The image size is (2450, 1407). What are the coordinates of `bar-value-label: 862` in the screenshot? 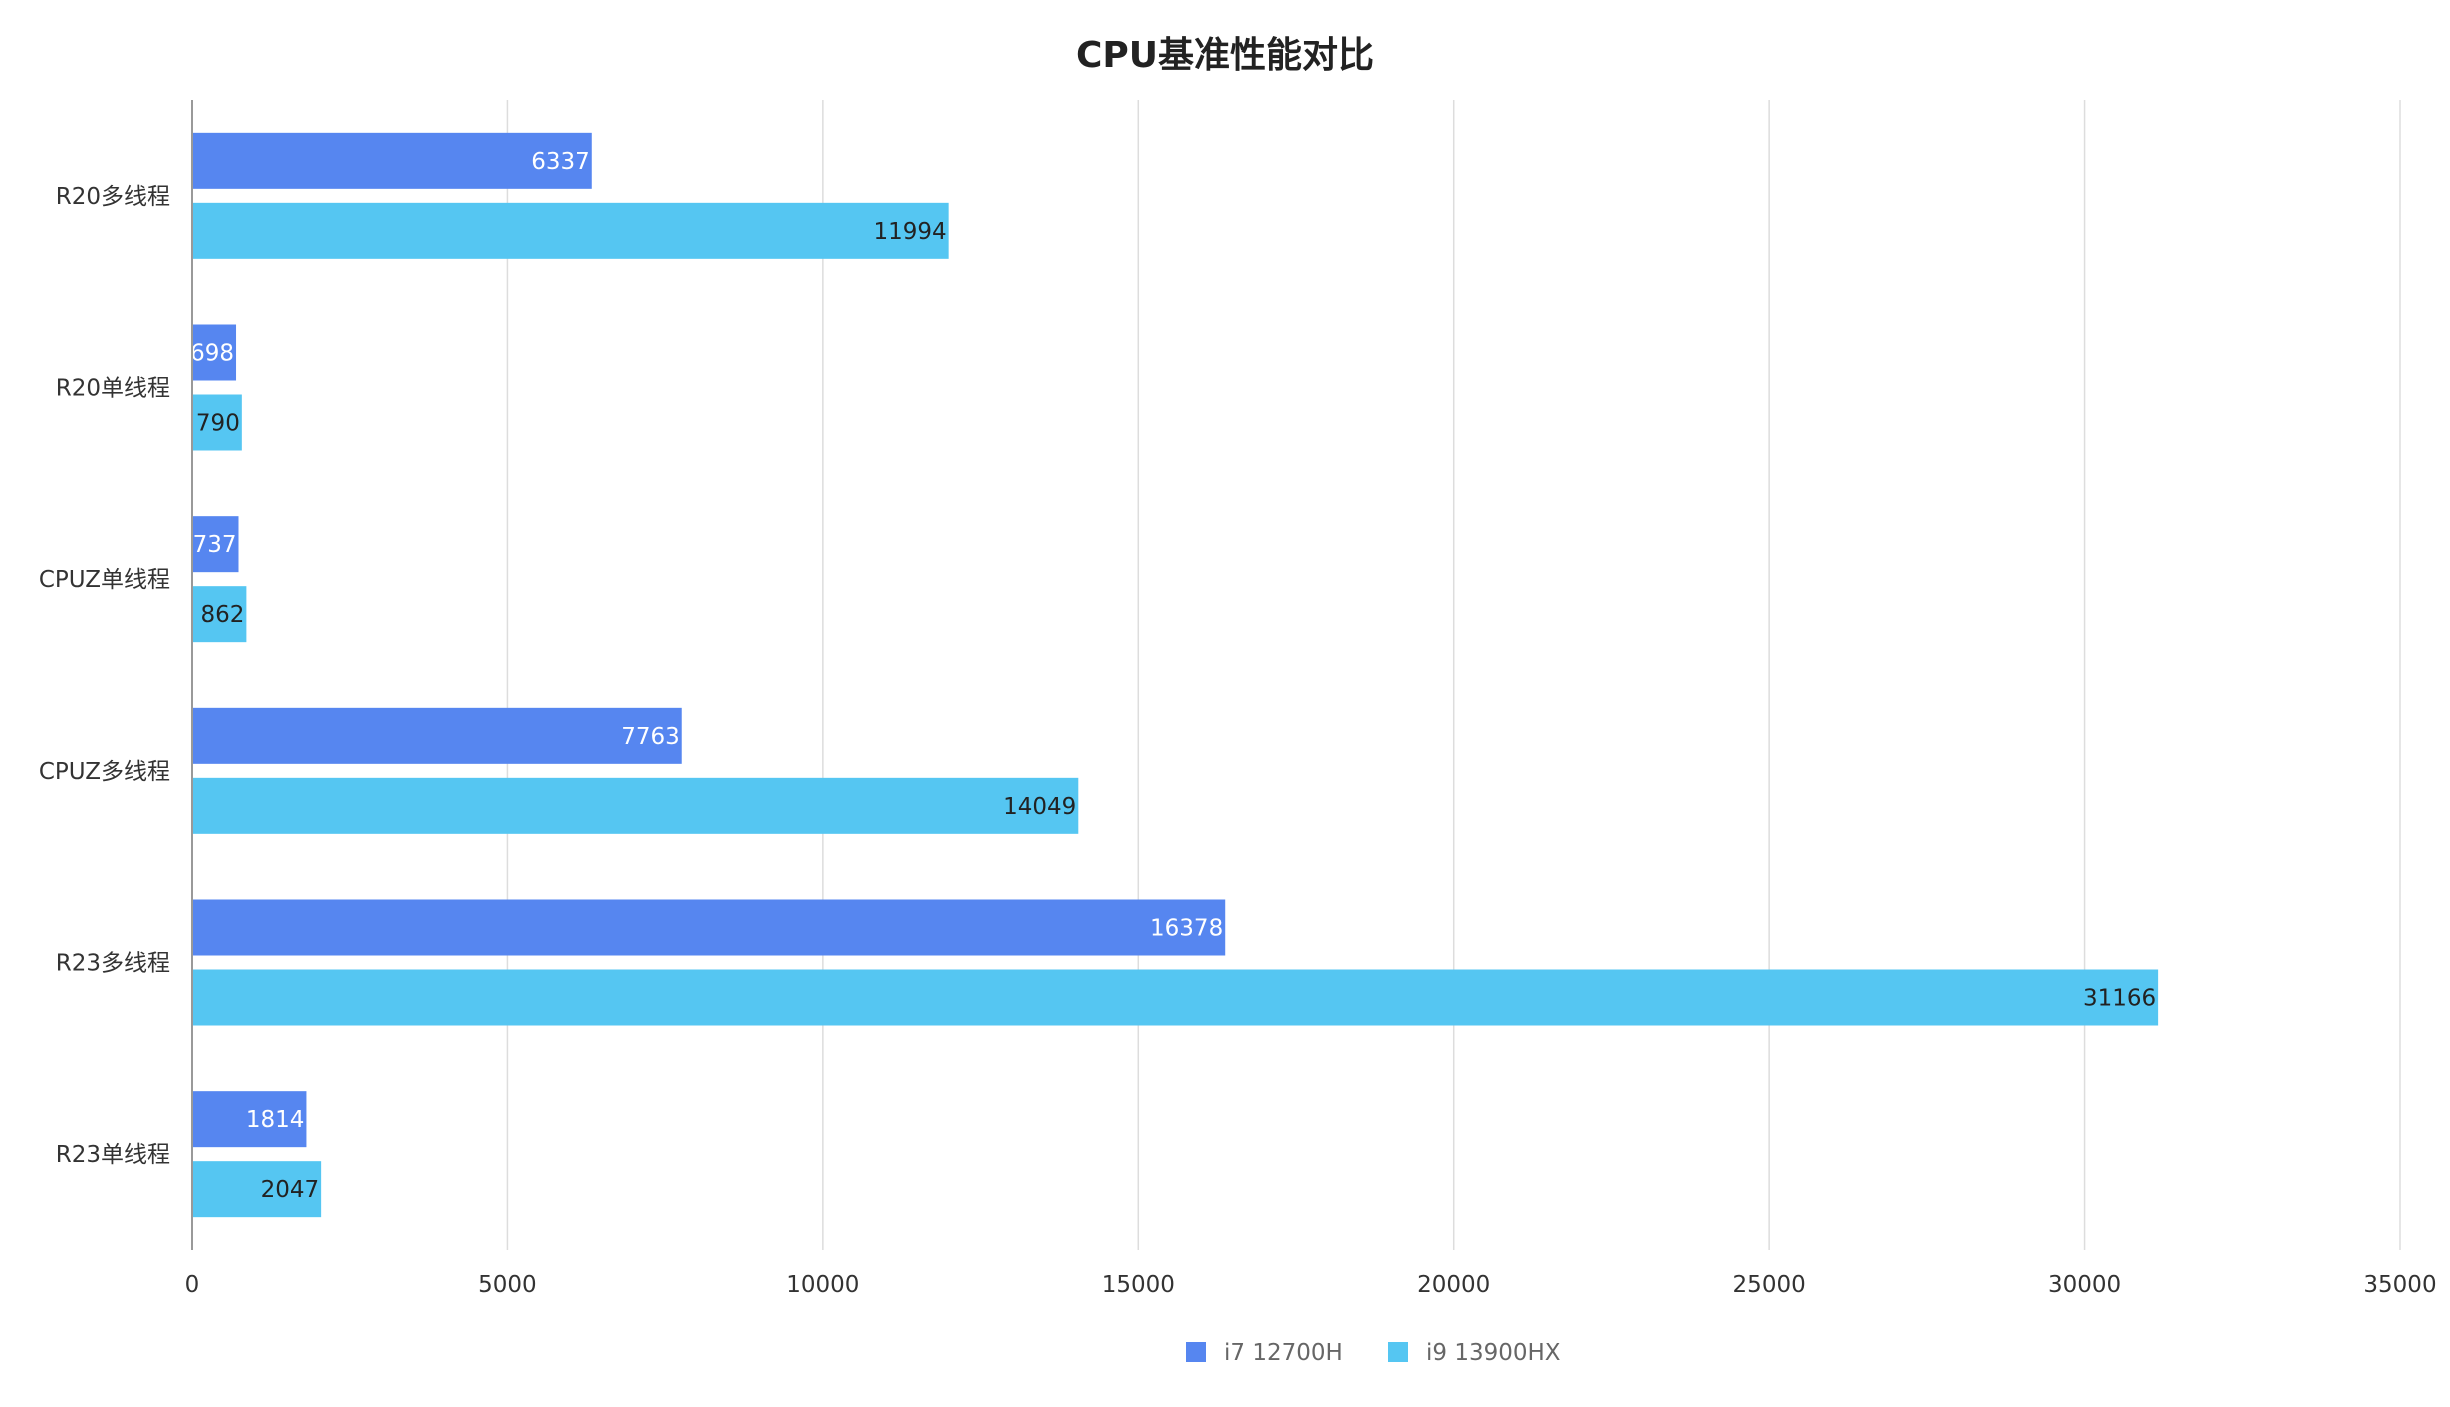 It's located at (222, 615).